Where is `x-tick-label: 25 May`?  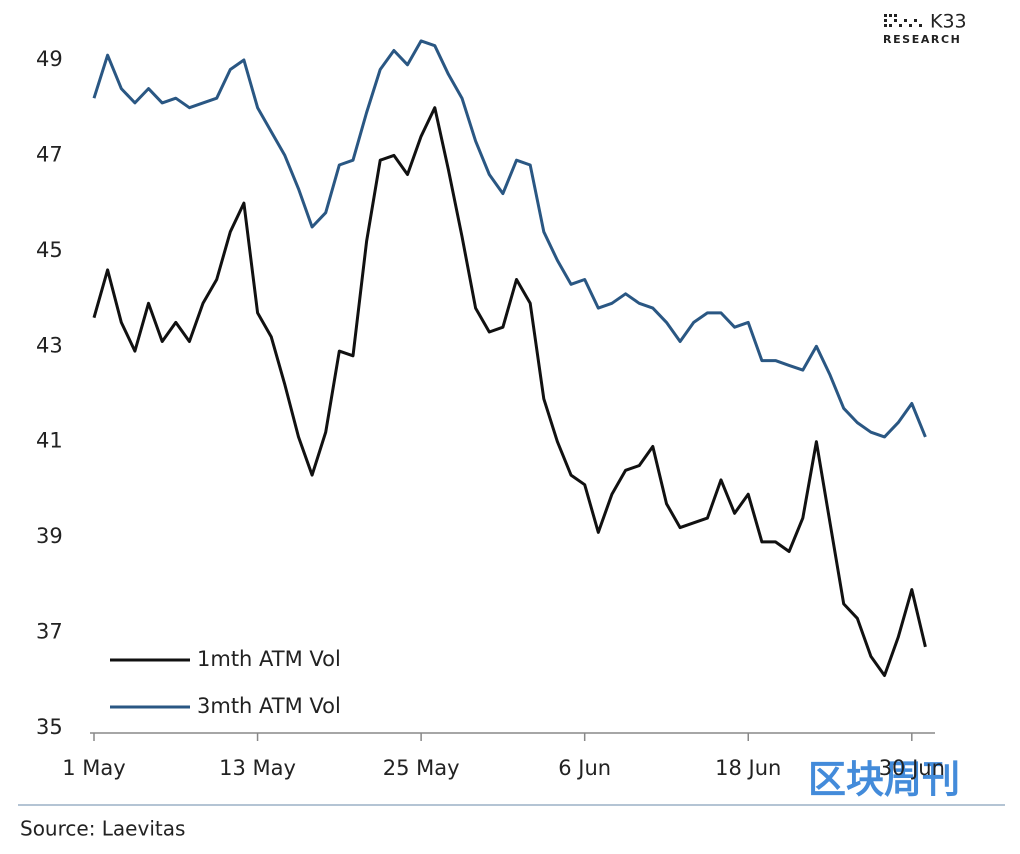
x-tick-label: 25 May is located at coordinates (421, 768).